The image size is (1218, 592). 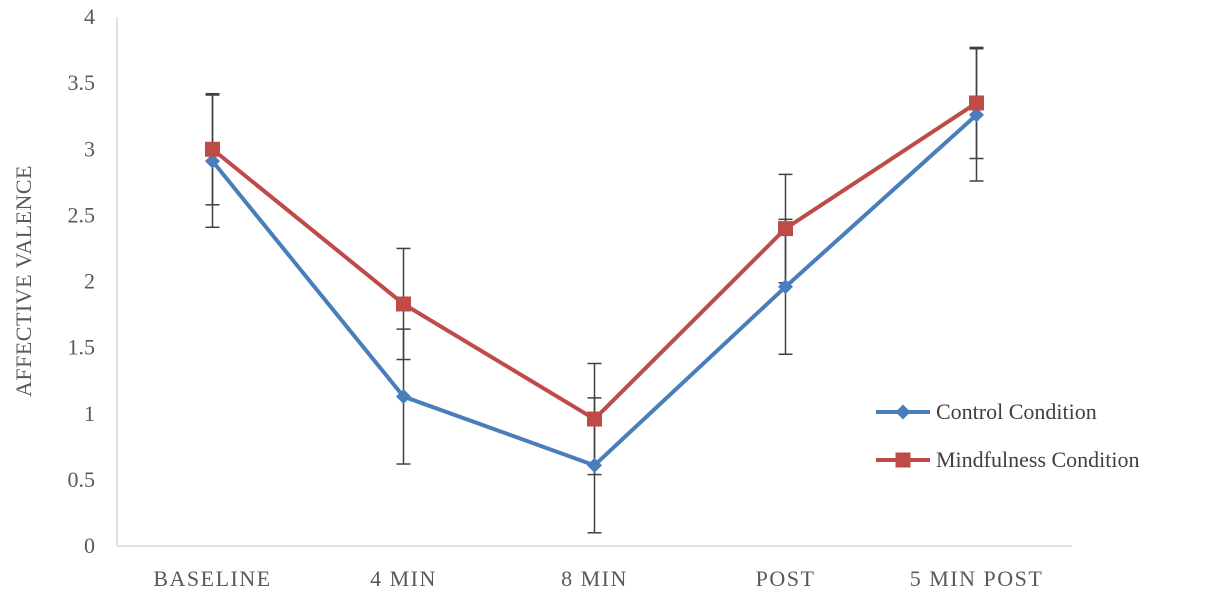 What do you see at coordinates (903, 412) in the screenshot?
I see `legend-diamond-marker` at bounding box center [903, 412].